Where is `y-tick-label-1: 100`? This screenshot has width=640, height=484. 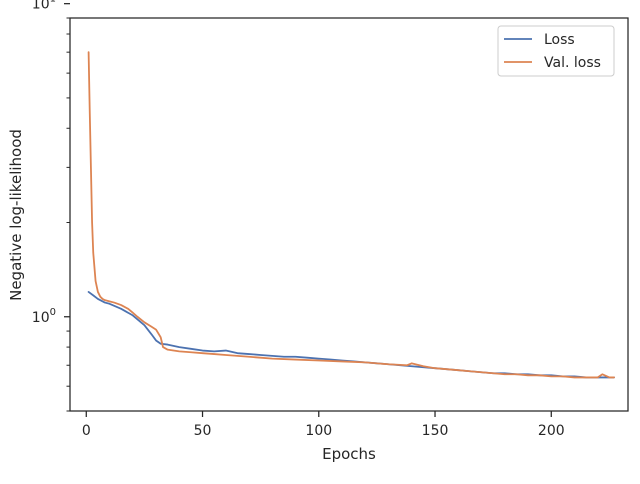 y-tick-label-1: 100 is located at coordinates (44, 316).